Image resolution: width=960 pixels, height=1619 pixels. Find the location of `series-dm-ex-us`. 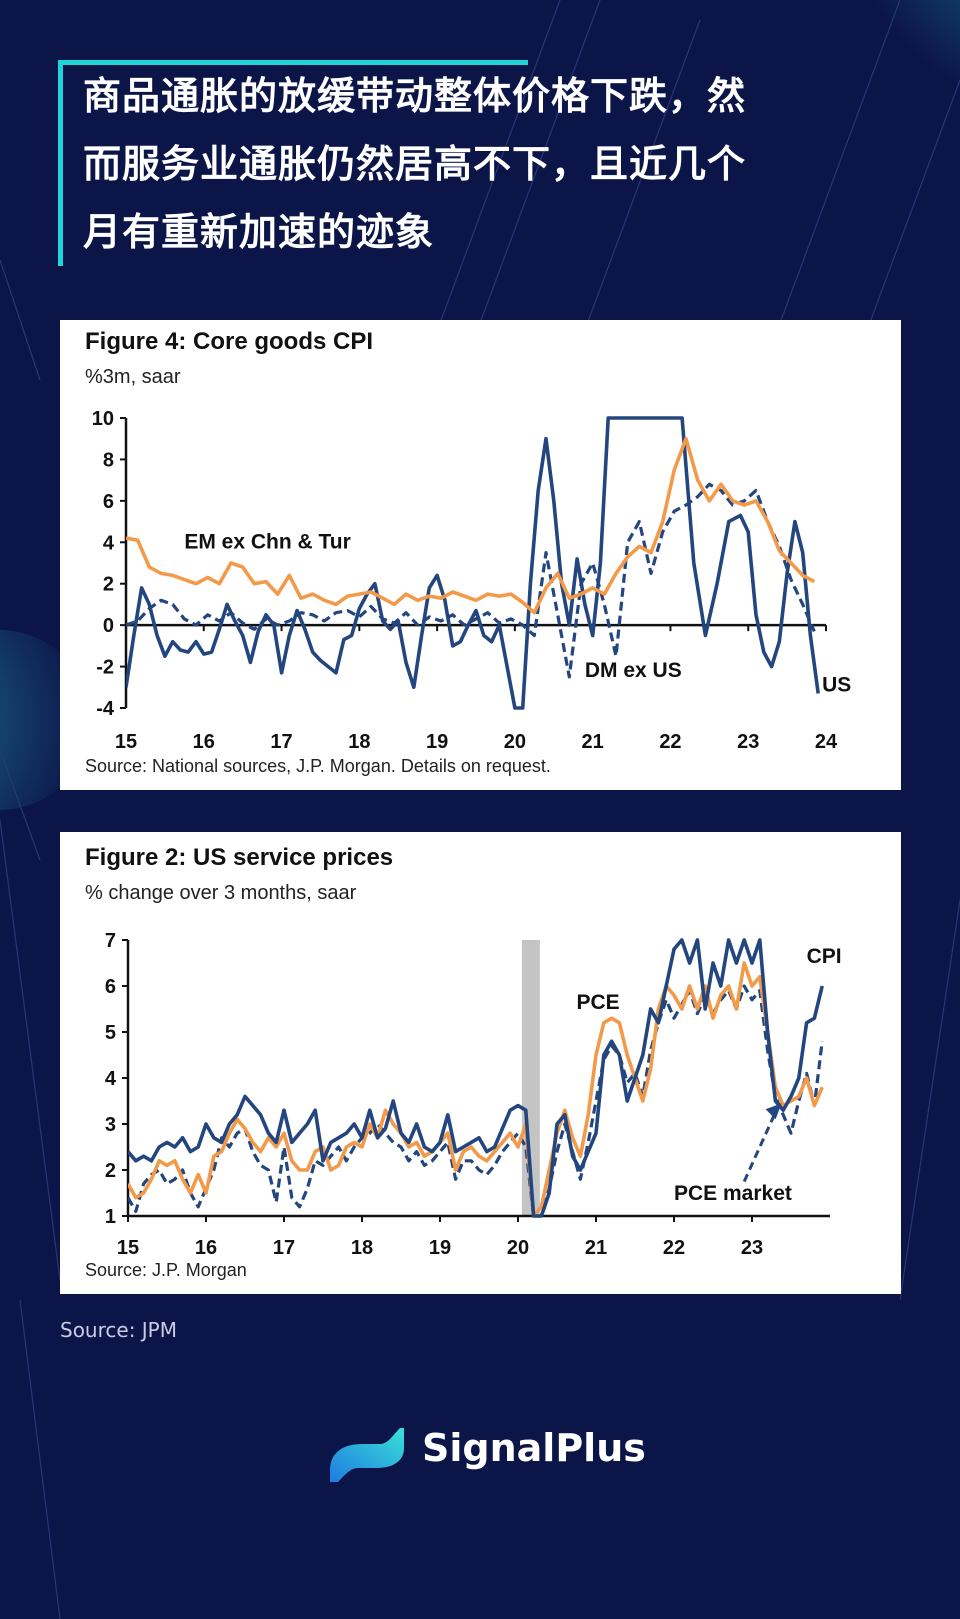

series-dm-ex-us is located at coordinates (471, 580).